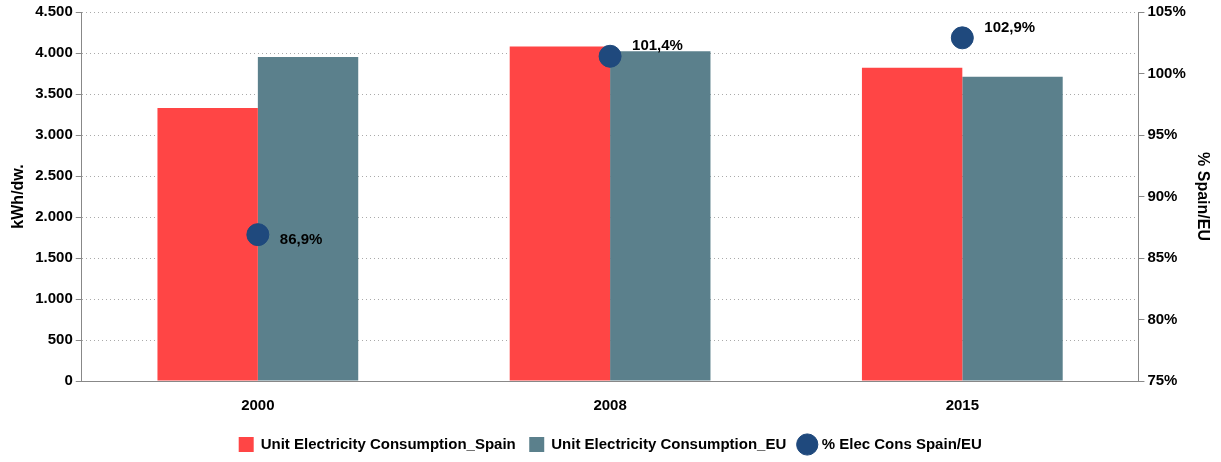 The height and width of the screenshot is (462, 1221). I want to click on y2-tick-label: 85%, so click(1162, 257).